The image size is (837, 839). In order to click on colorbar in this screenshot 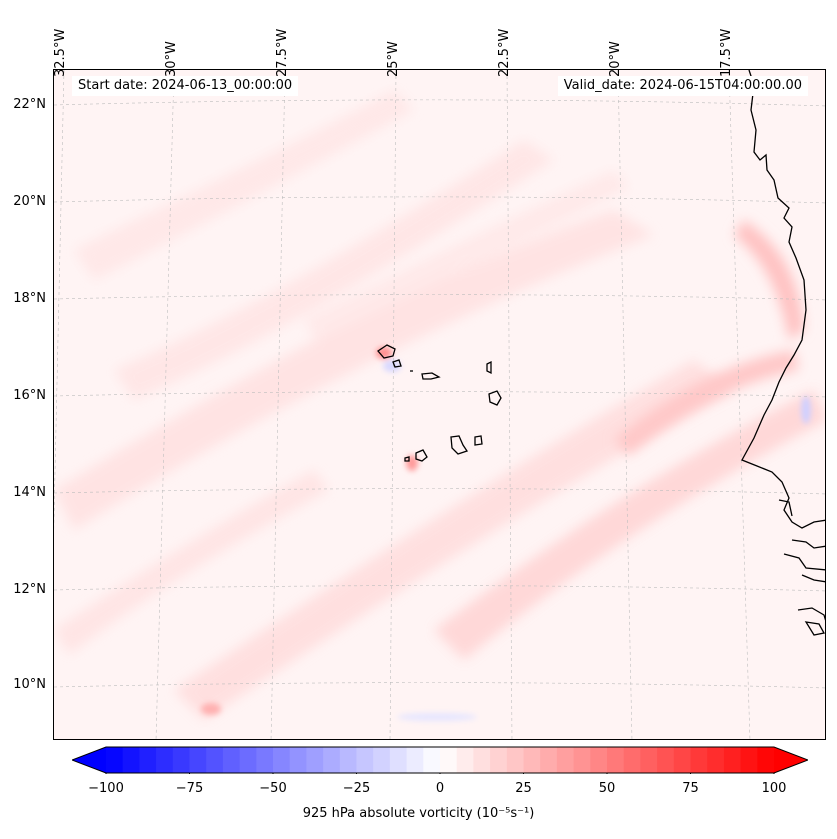, I will do `click(440, 760)`.